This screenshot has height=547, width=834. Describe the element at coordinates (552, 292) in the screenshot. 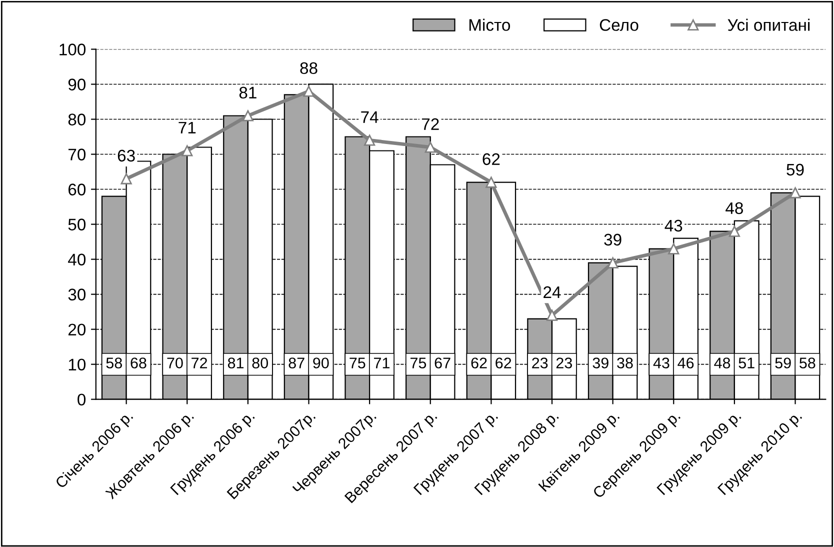

I see `data-label: 24` at that location.